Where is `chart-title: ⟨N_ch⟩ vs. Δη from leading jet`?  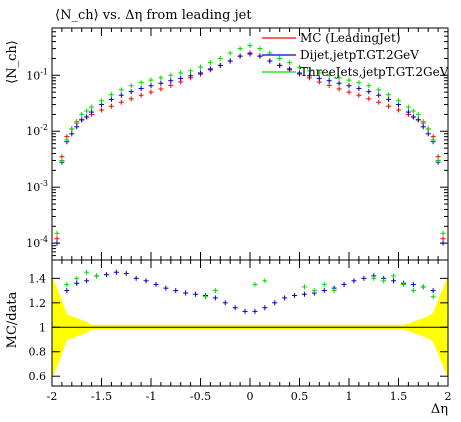
chart-title: ⟨N_ch⟩ vs. Δη from leading jet is located at coordinates (153, 15).